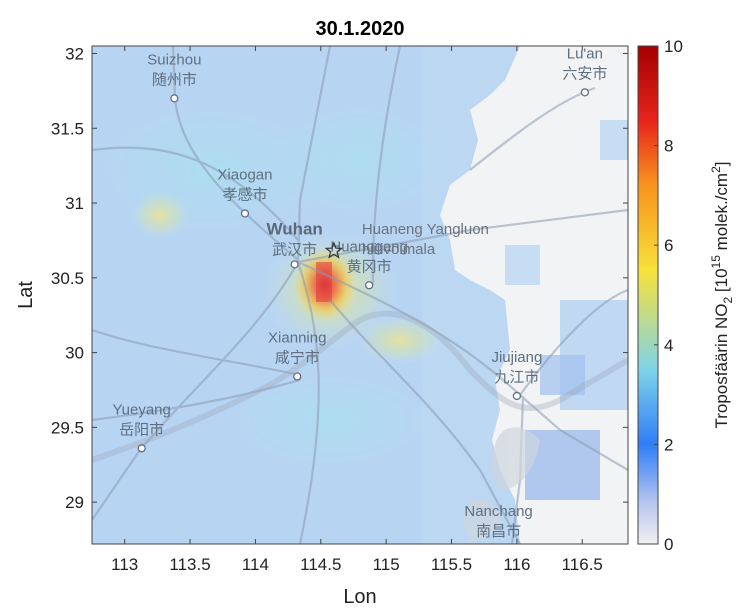 The image size is (750, 613). Describe the element at coordinates (320, 564) in the screenshot. I see `x-tick-label: 114.5` at that location.